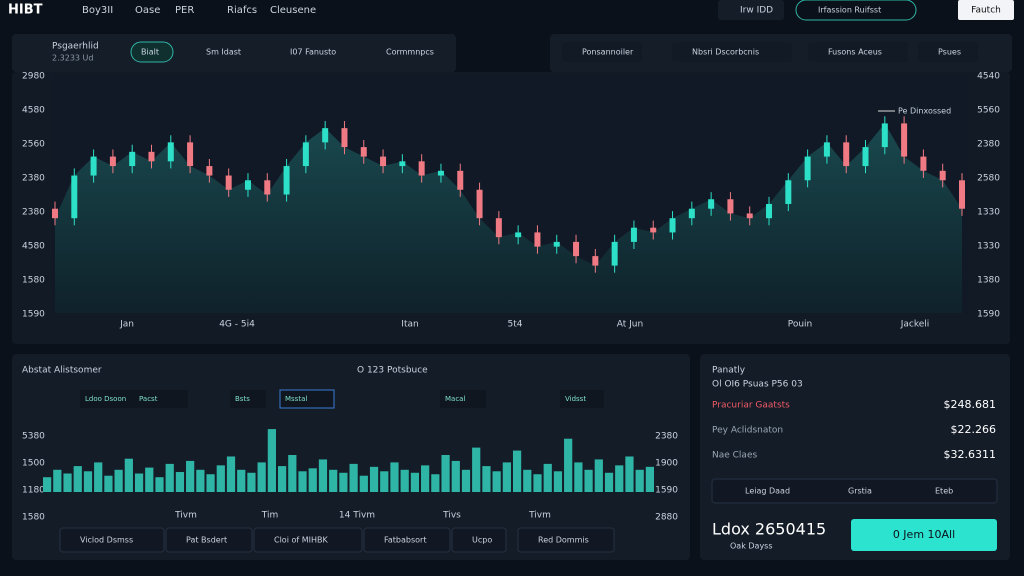 This screenshot has height=576, width=1024. What do you see at coordinates (410, 52) in the screenshot?
I see `toolbar-button-label: Cormmnpcs` at bounding box center [410, 52].